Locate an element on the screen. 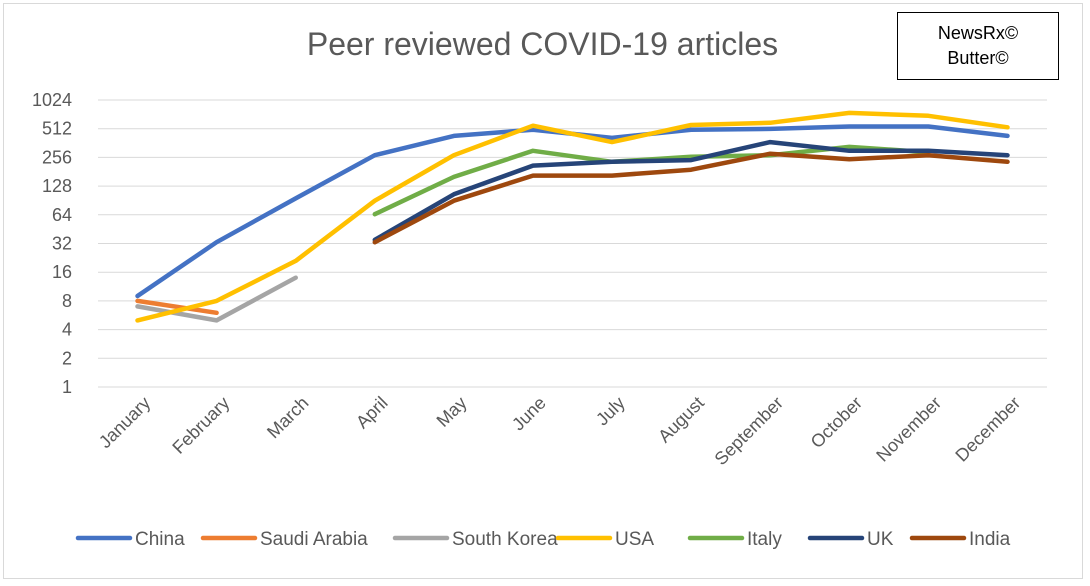 The height and width of the screenshot is (586, 1090). chart-title: Peer reviewed COVID-19 articles is located at coordinates (542, 44).